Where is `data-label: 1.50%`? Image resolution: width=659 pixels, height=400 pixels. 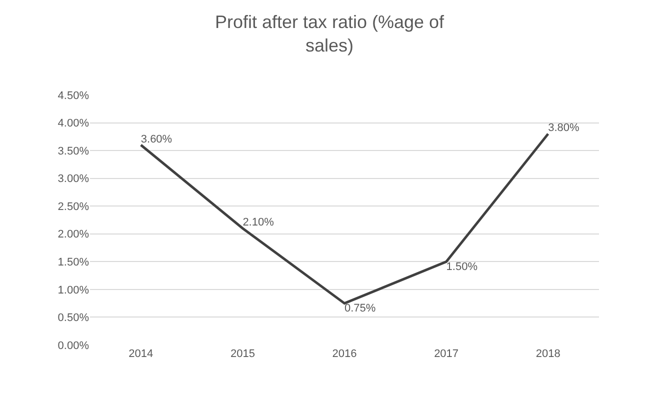
data-label: 1.50% is located at coordinates (462, 266).